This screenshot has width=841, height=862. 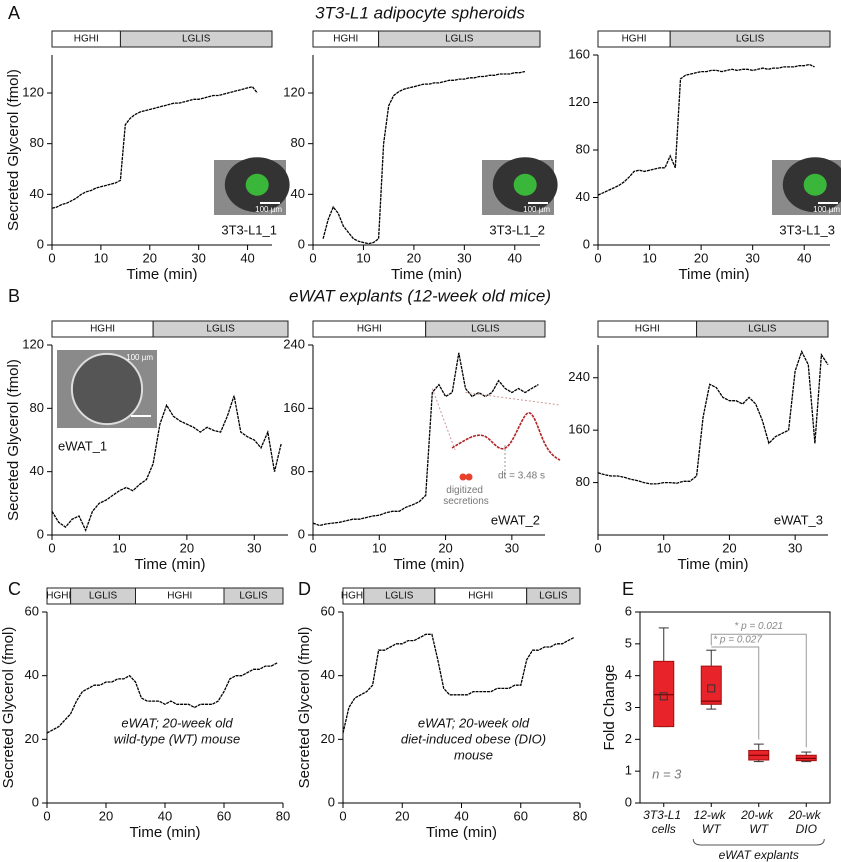 What do you see at coordinates (628, 706) in the screenshot?
I see `y-tick-label: 3` at bounding box center [628, 706].